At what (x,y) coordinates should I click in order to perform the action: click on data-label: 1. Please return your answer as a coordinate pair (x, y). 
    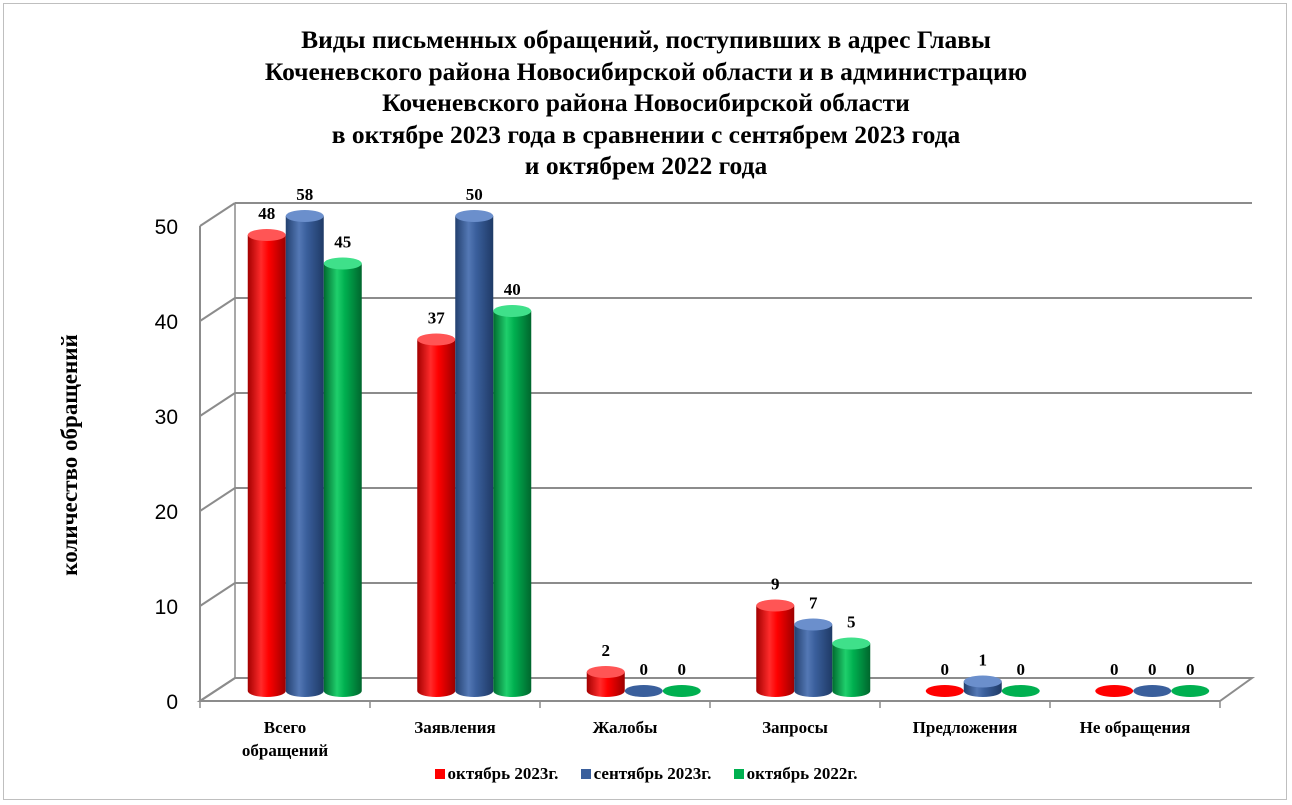
    Looking at the image, I should click on (983, 660).